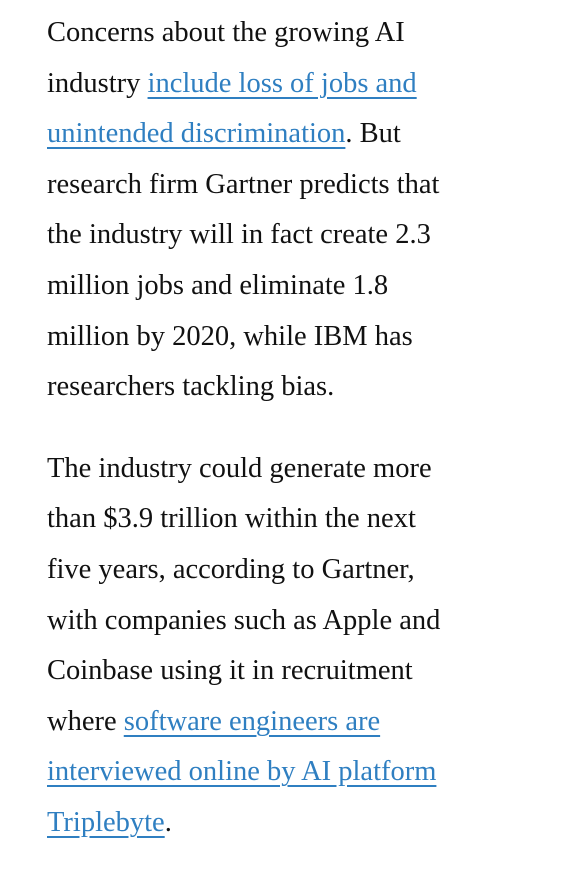  What do you see at coordinates (373, 134) in the screenshot?
I see `text-run: . But` at bounding box center [373, 134].